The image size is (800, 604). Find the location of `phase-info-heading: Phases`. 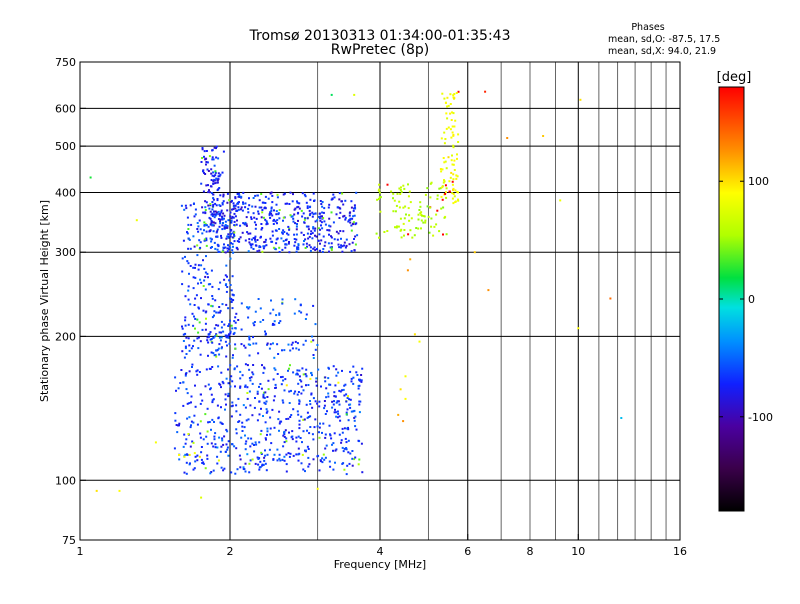

phase-info-heading: Phases is located at coordinates (647, 27).